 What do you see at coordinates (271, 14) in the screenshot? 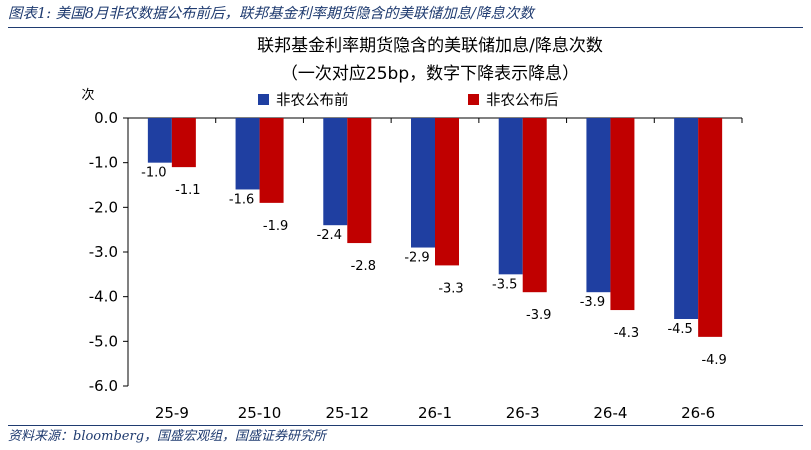
I see `figure-caption: 图表1: 美国8月非农数据公布前后，联邦基金利率期货隐含的美联储加息/降息次数` at bounding box center [271, 14].